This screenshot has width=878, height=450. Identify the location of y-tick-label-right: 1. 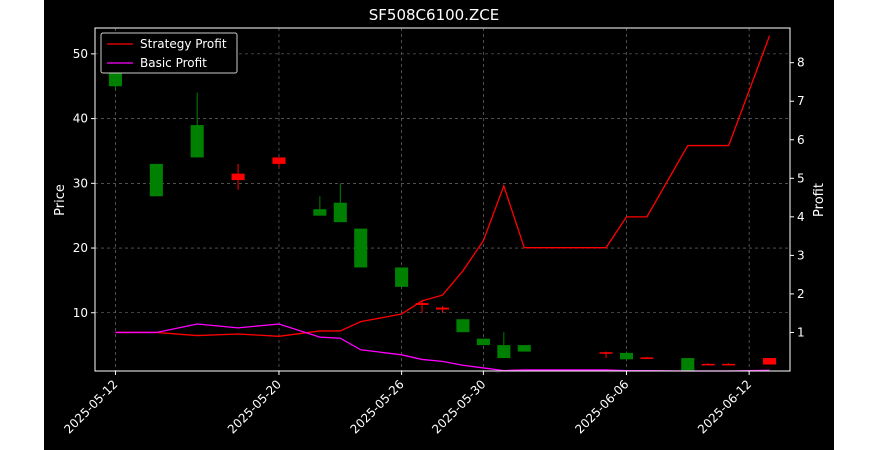
(801, 332).